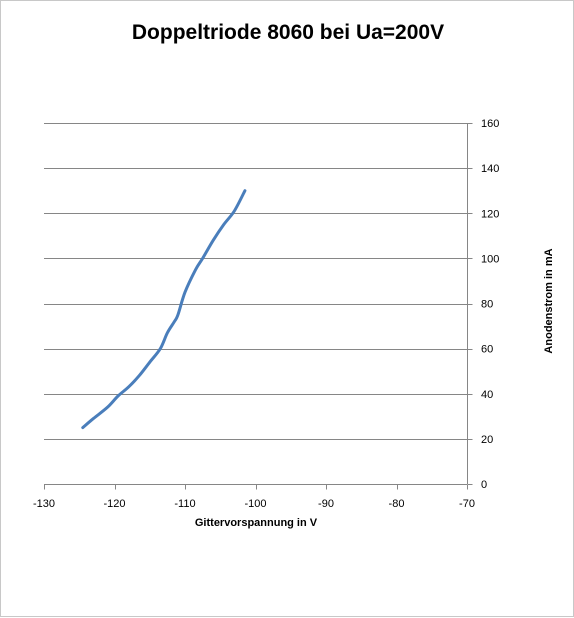 Image resolution: width=574 pixels, height=618 pixels. Describe the element at coordinates (487, 305) in the screenshot. I see `y-tick-label: 80` at that location.